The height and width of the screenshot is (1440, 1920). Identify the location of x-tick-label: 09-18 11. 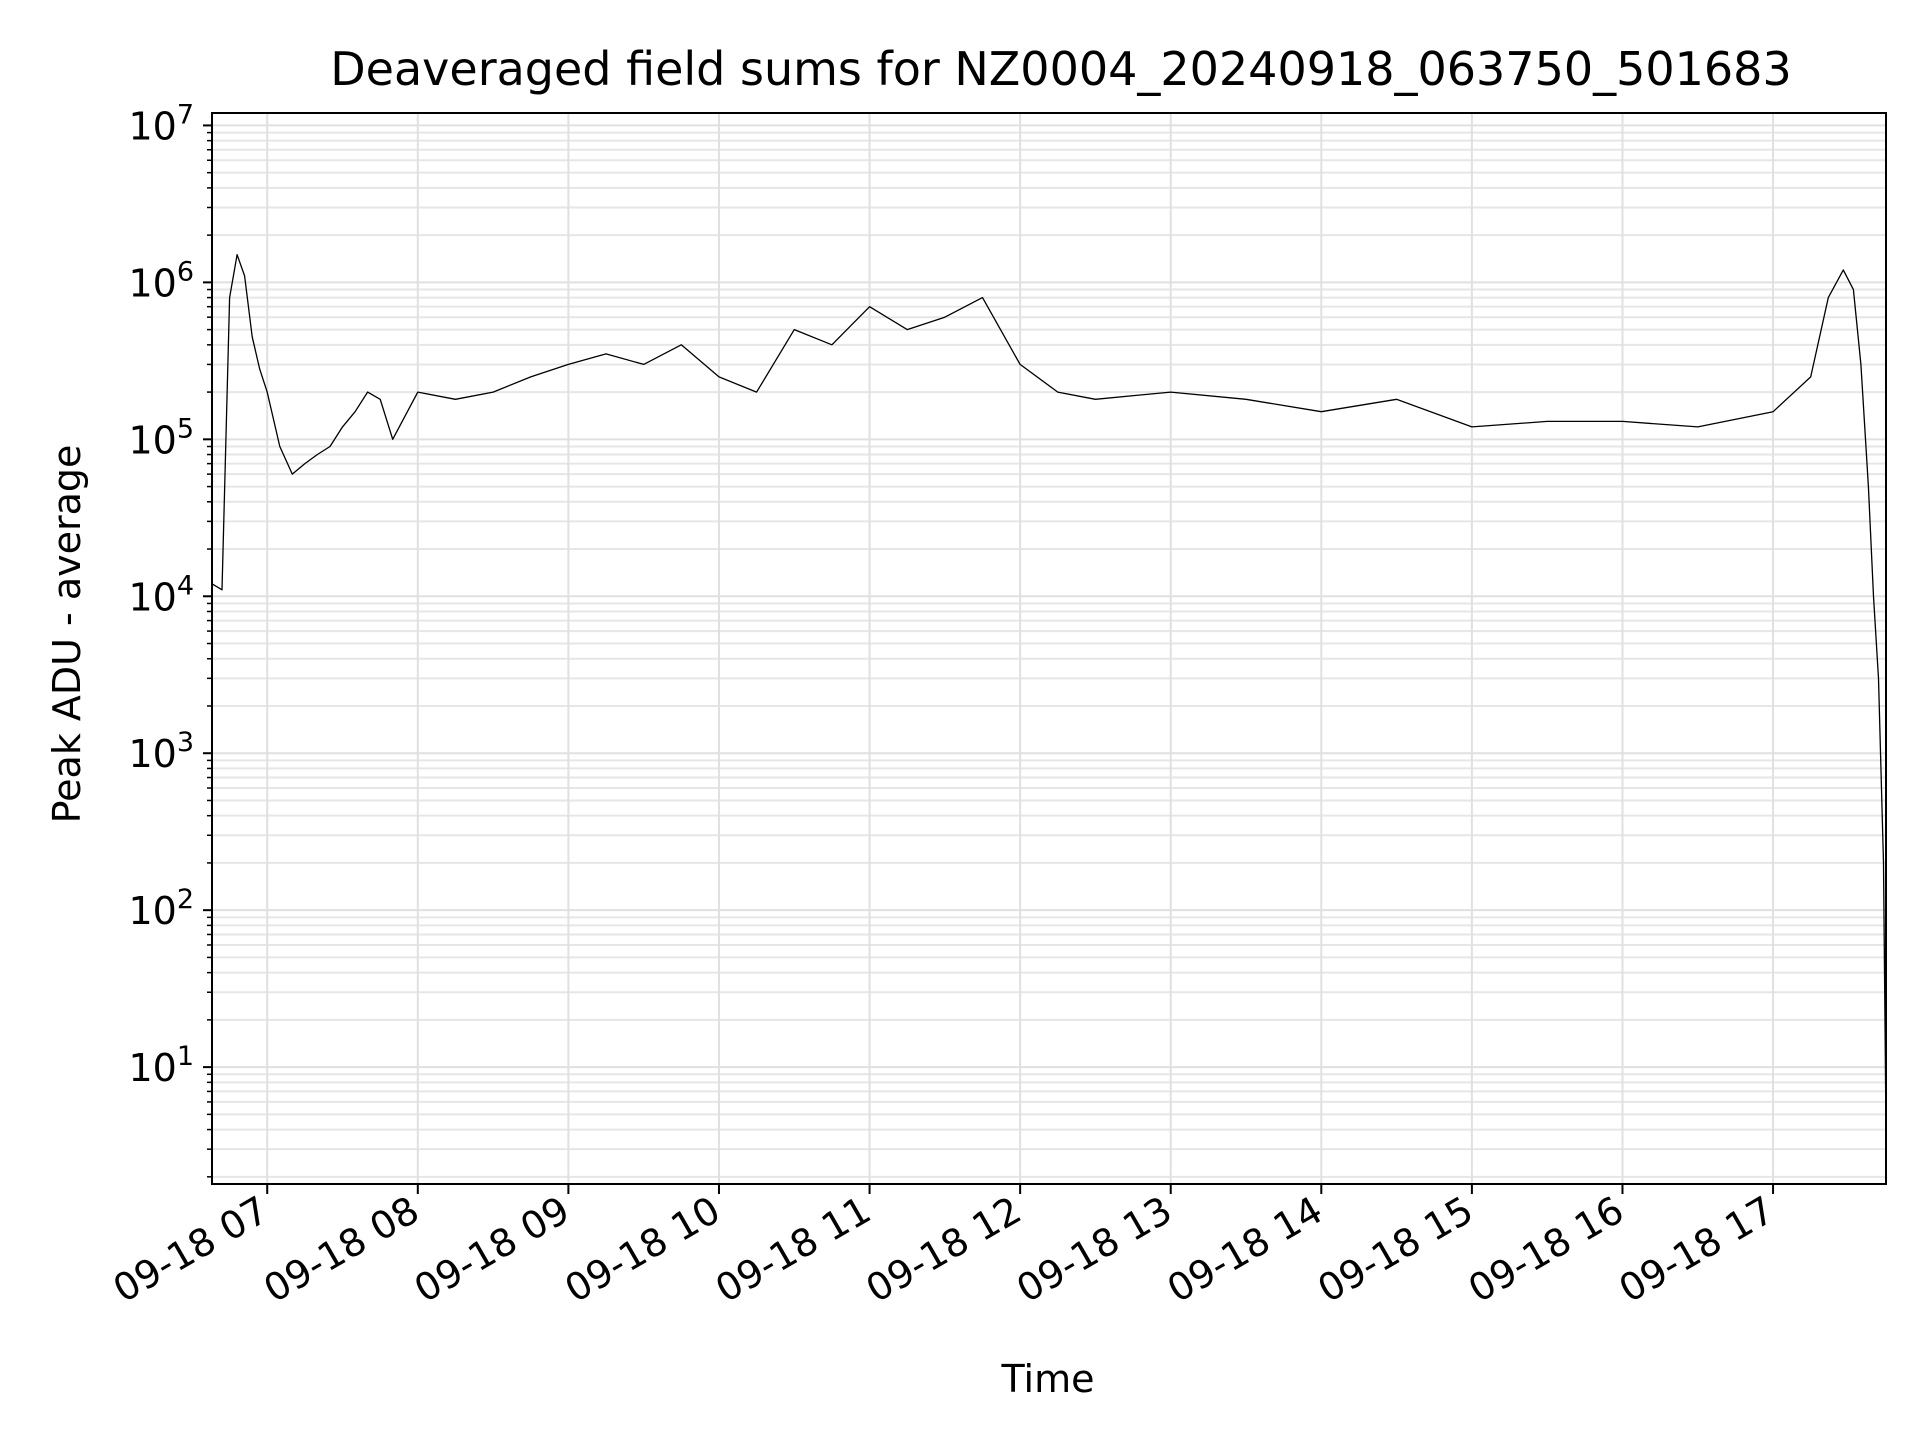
(793, 1250).